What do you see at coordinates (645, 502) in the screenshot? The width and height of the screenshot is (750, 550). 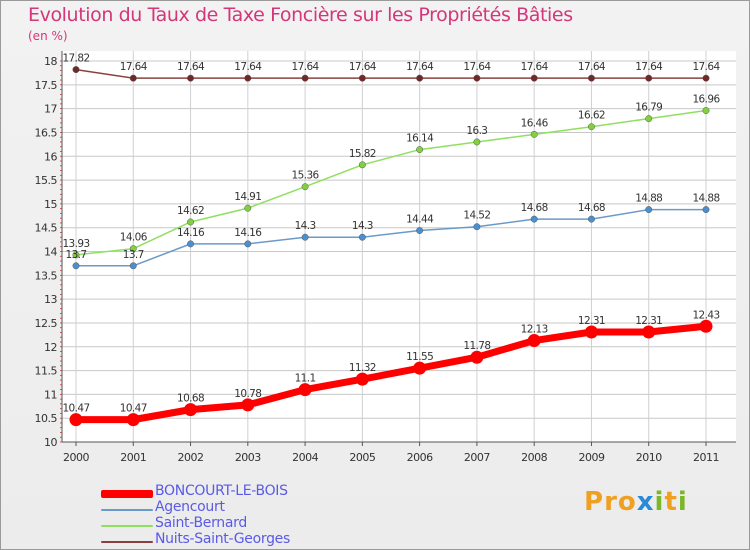 I see `logo-letter: x` at bounding box center [645, 502].